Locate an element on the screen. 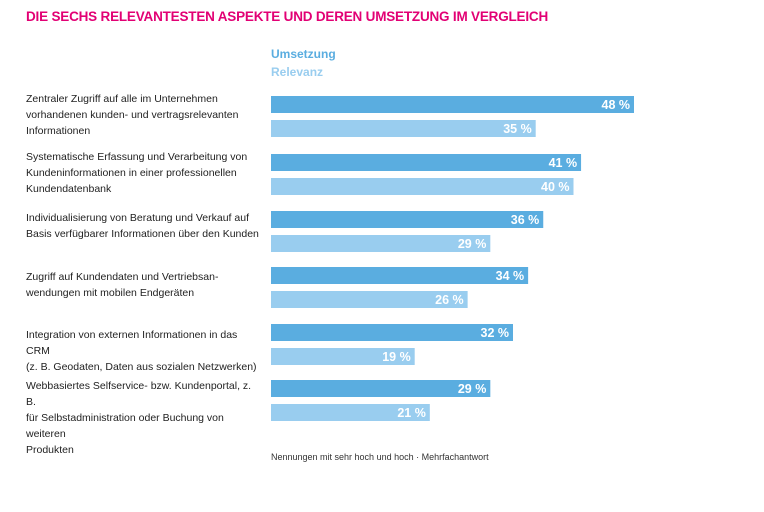 The height and width of the screenshot is (512, 764). category-label-line: Informationen is located at coordinates (58, 131).